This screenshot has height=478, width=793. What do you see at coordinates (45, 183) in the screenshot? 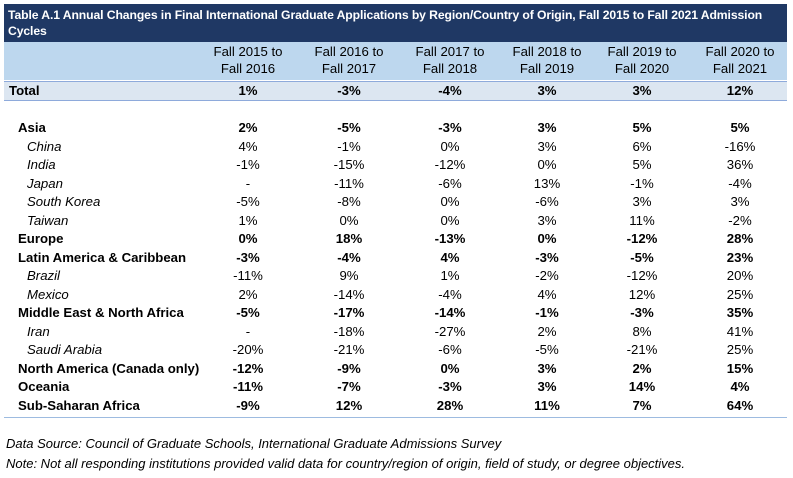
I see `row-label: Japan` at bounding box center [45, 183].